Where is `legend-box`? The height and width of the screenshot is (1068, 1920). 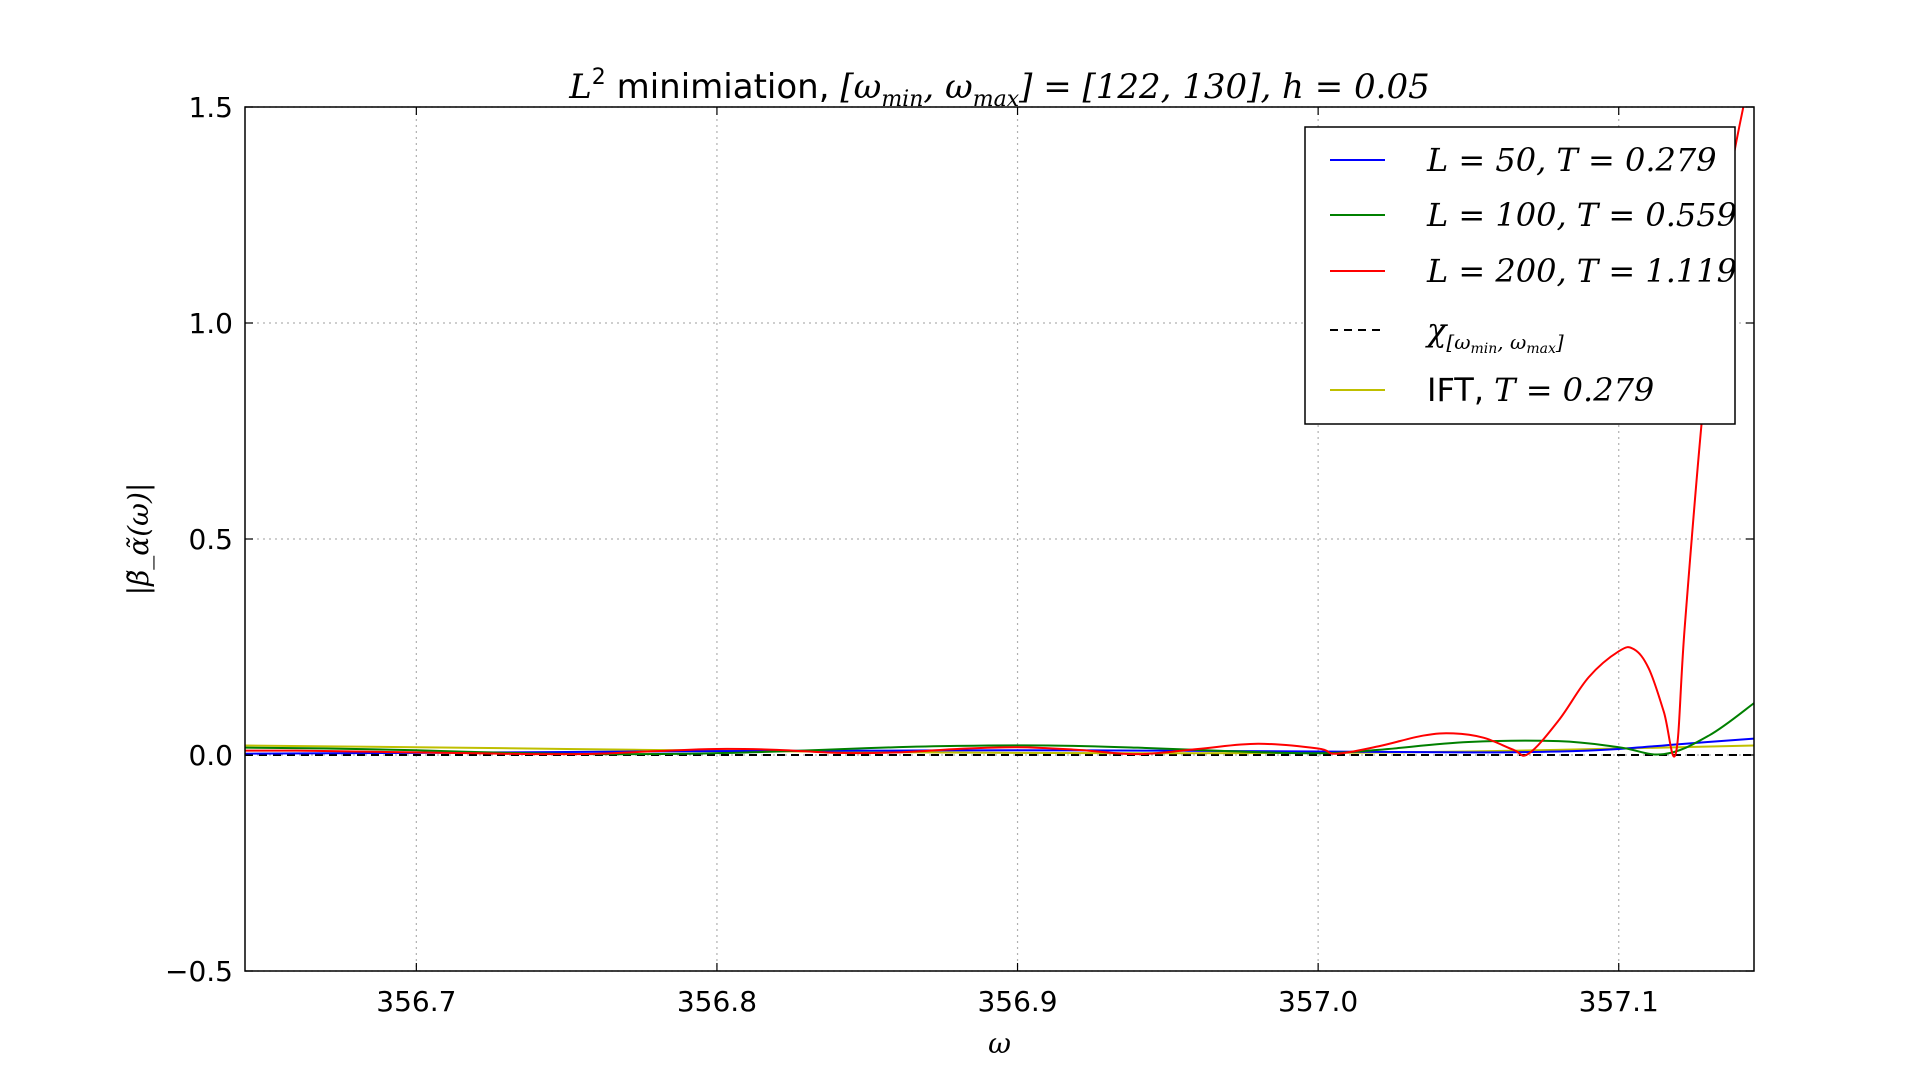
legend-box is located at coordinates (1520, 275).